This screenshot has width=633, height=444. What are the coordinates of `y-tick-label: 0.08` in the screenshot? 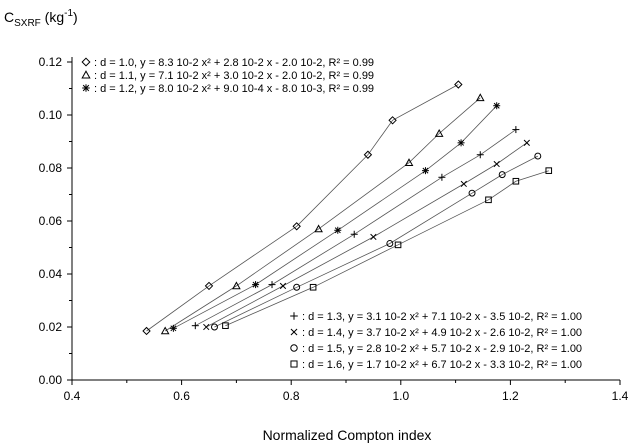 It's located at (51, 168).